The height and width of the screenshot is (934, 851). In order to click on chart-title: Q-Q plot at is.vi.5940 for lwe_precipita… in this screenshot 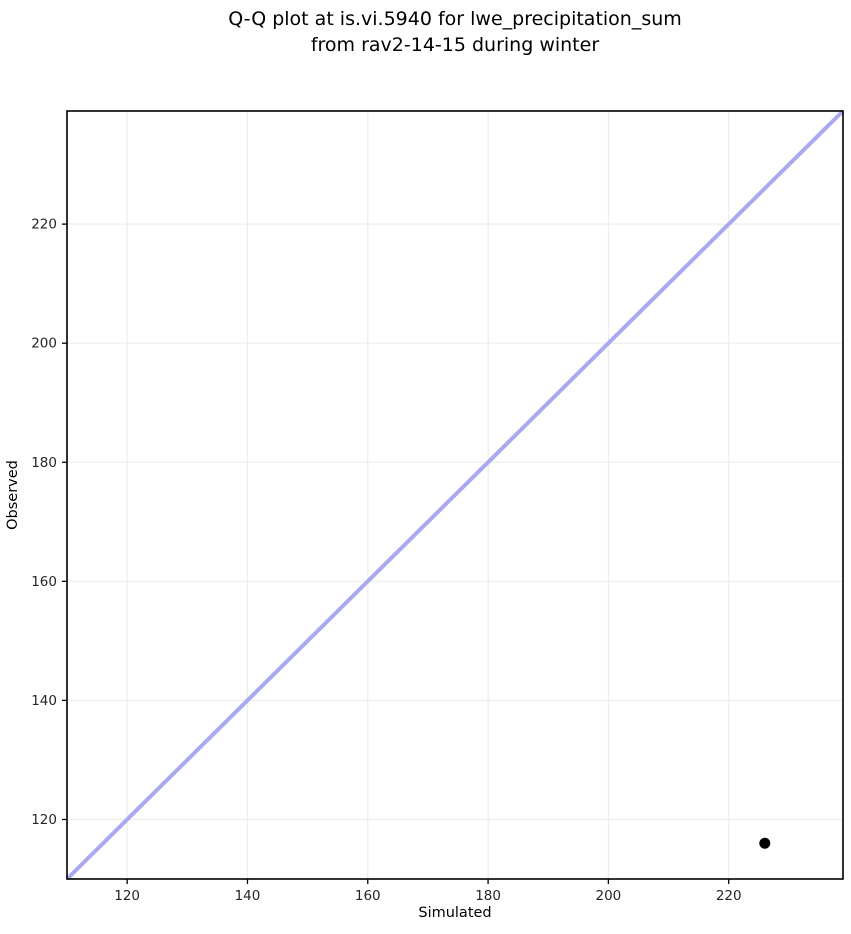, I will do `click(455, 32)`.